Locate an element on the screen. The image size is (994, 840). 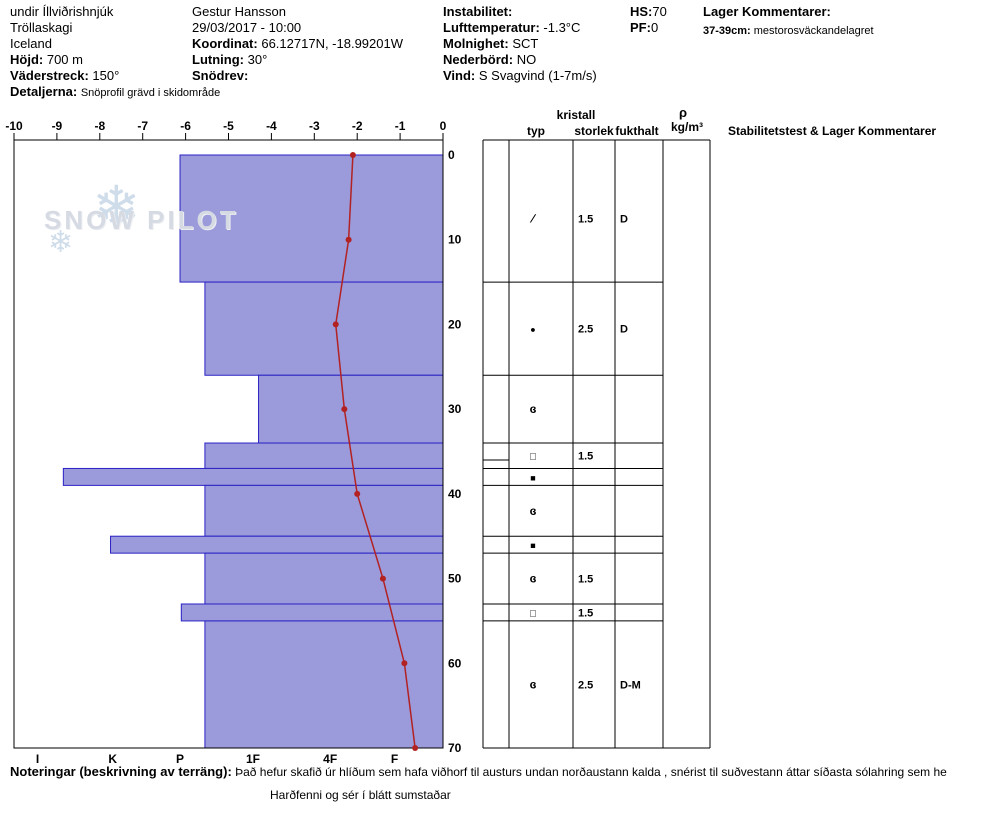
col-header-storlek: storlek is located at coordinates (594, 131).